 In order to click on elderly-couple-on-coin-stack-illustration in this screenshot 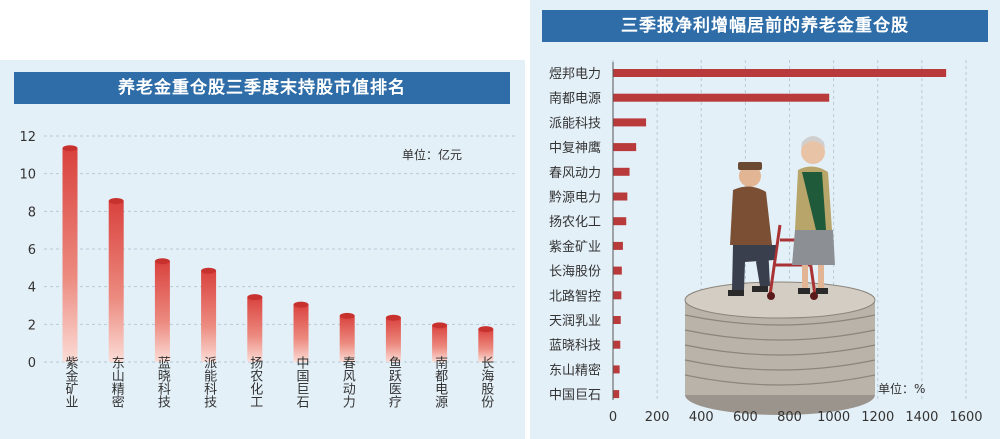, I will do `click(780, 275)`.